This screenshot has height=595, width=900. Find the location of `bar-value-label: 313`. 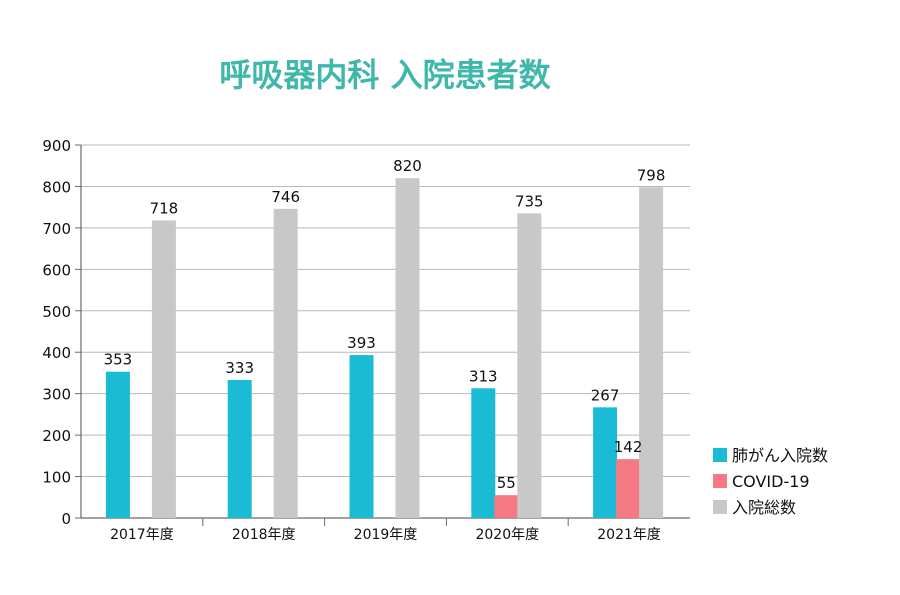

bar-value-label: 313 is located at coordinates (483, 376).